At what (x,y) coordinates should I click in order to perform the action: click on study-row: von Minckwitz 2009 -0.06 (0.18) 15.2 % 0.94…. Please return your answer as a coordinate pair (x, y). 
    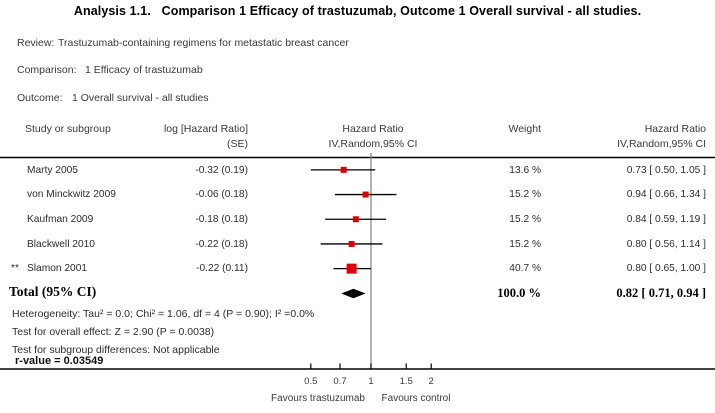
    Looking at the image, I should click on (357, 194).